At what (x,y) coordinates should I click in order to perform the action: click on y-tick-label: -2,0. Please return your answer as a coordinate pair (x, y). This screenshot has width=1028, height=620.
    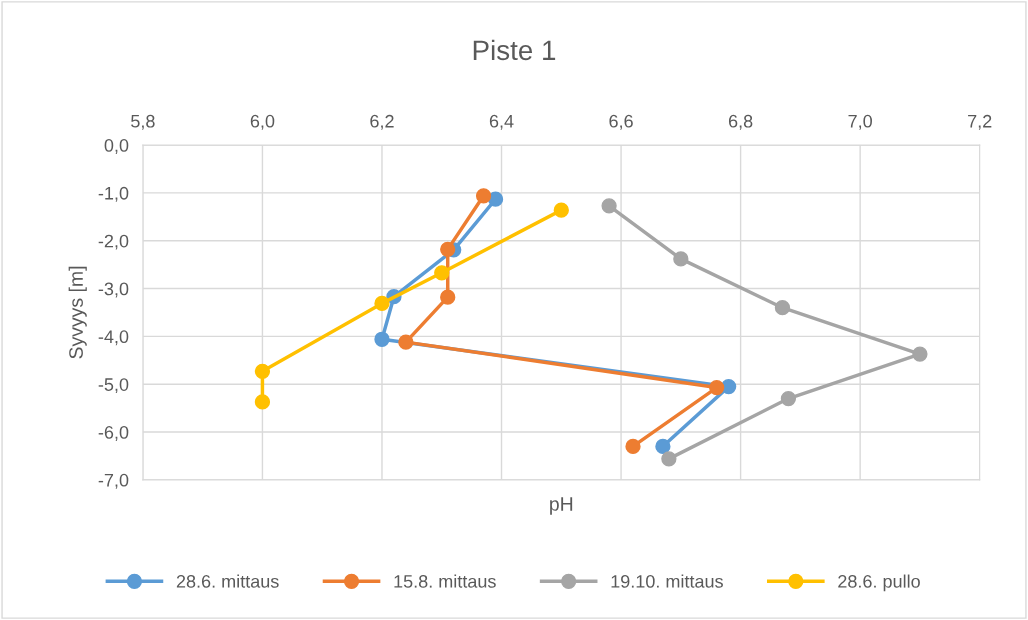
    Looking at the image, I should click on (113, 242).